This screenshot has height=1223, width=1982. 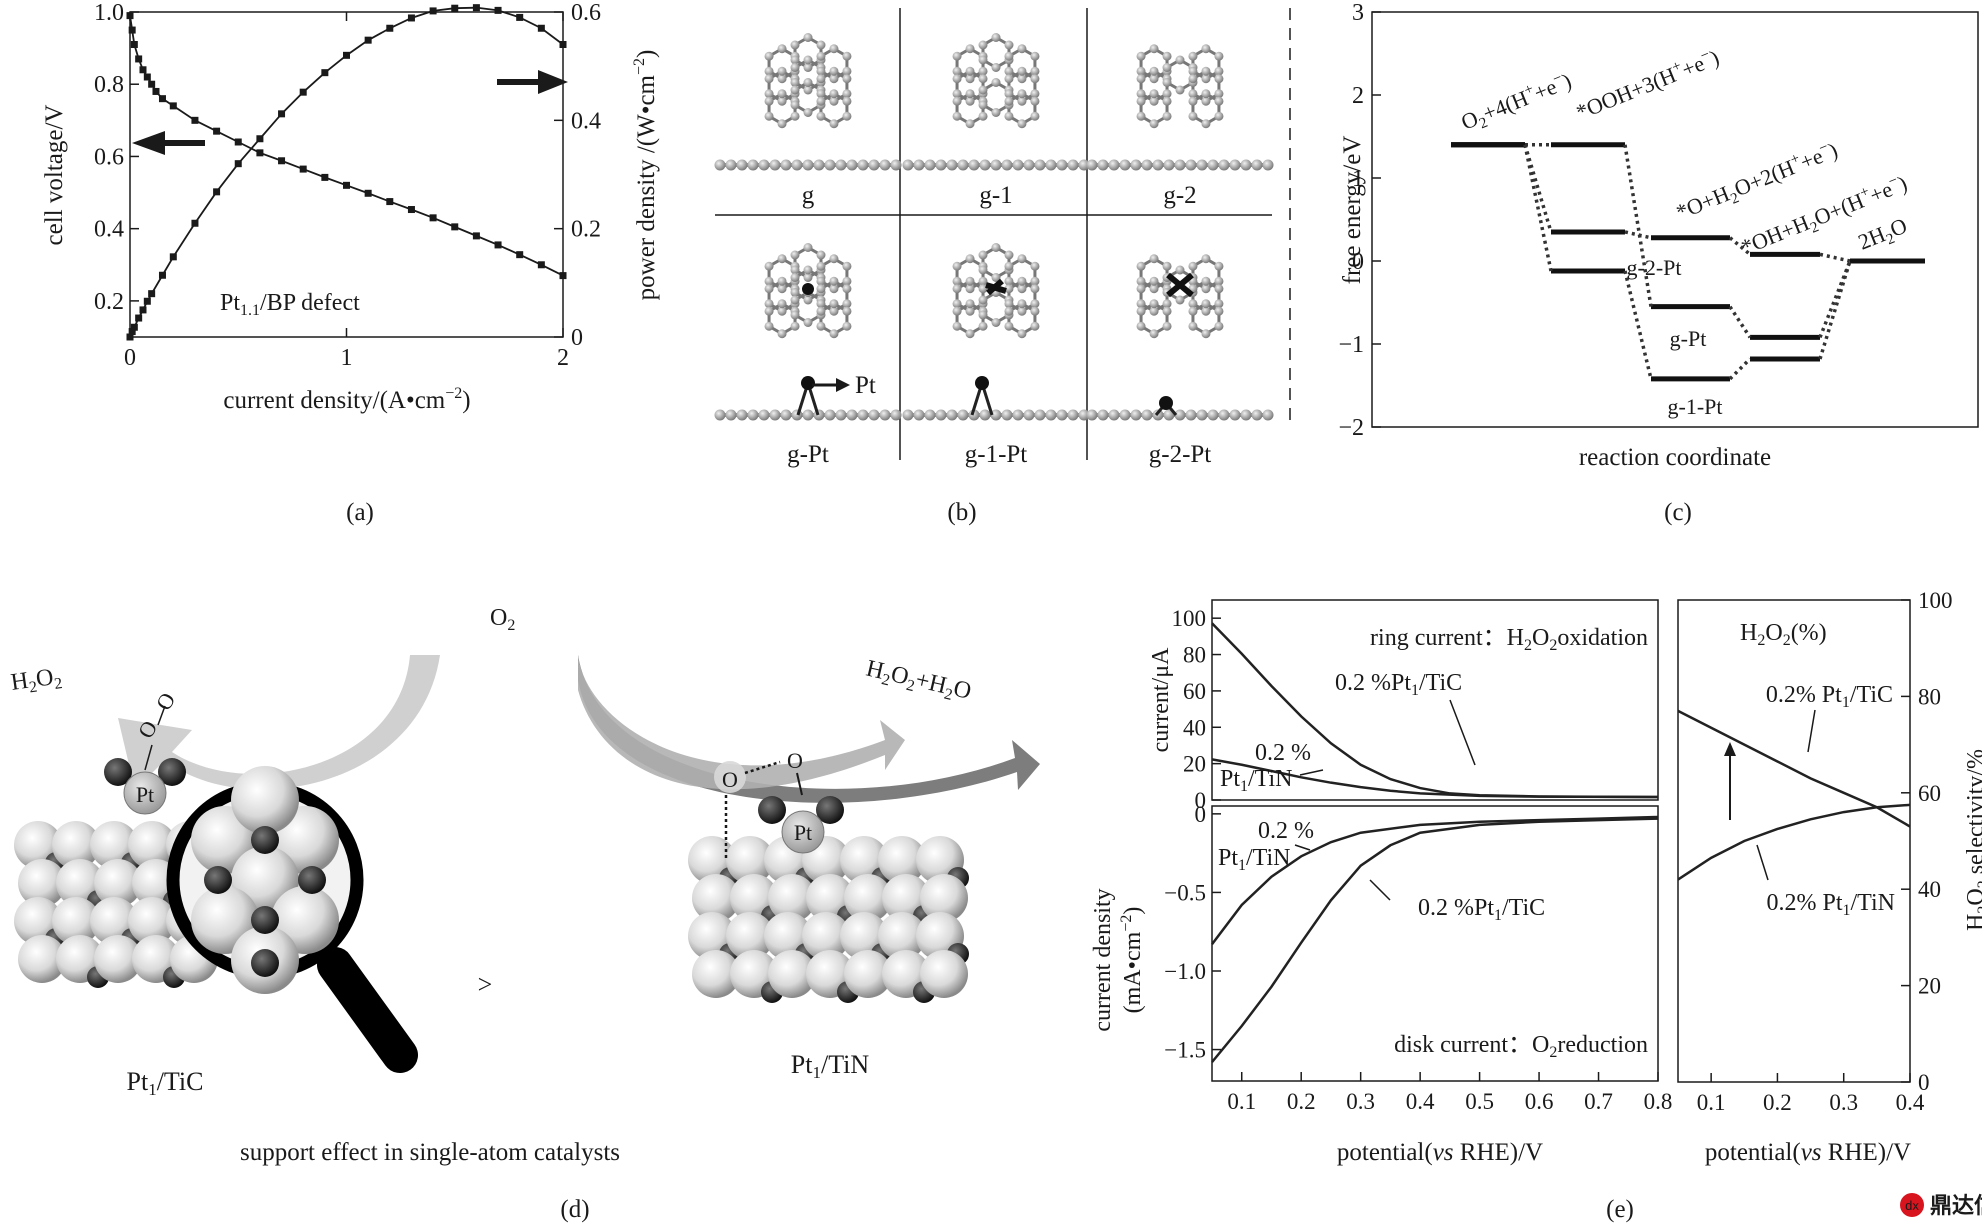 I want to click on panel-a-series, so click(x=346, y=172).